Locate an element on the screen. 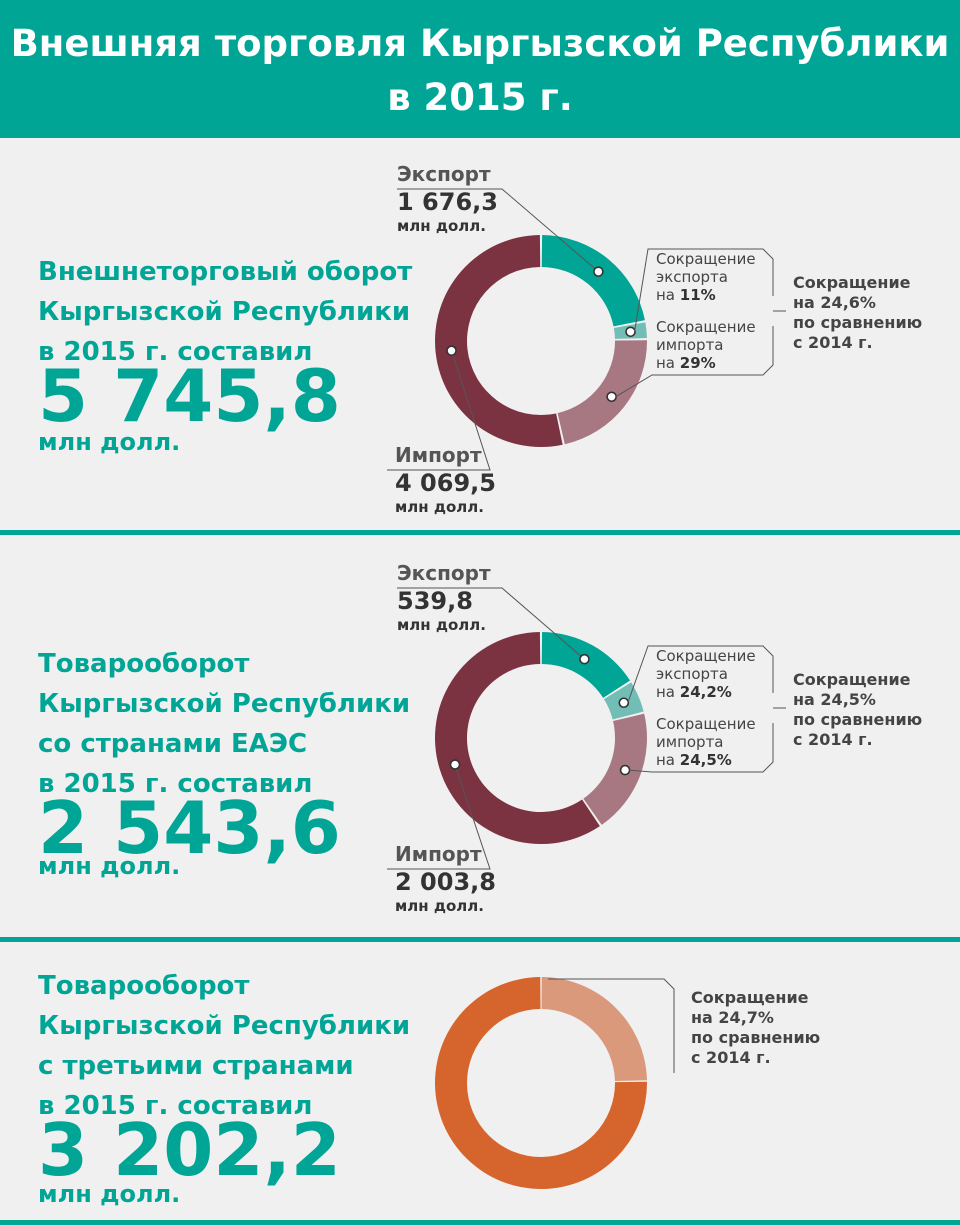 This screenshot has width=960, height=1225. decline-bracket is located at coordinates (611, 1025).